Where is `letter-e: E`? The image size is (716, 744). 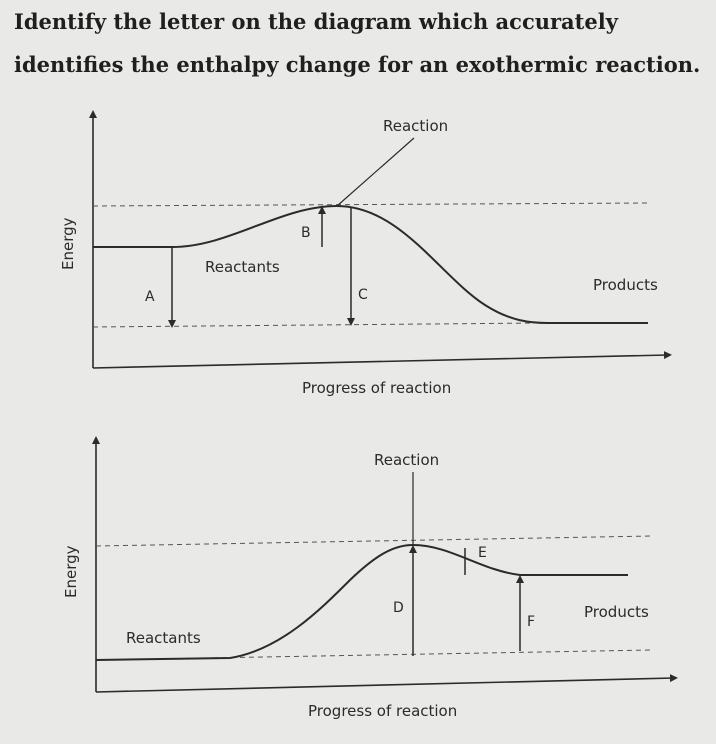
letter-e: E is located at coordinates (482, 553).